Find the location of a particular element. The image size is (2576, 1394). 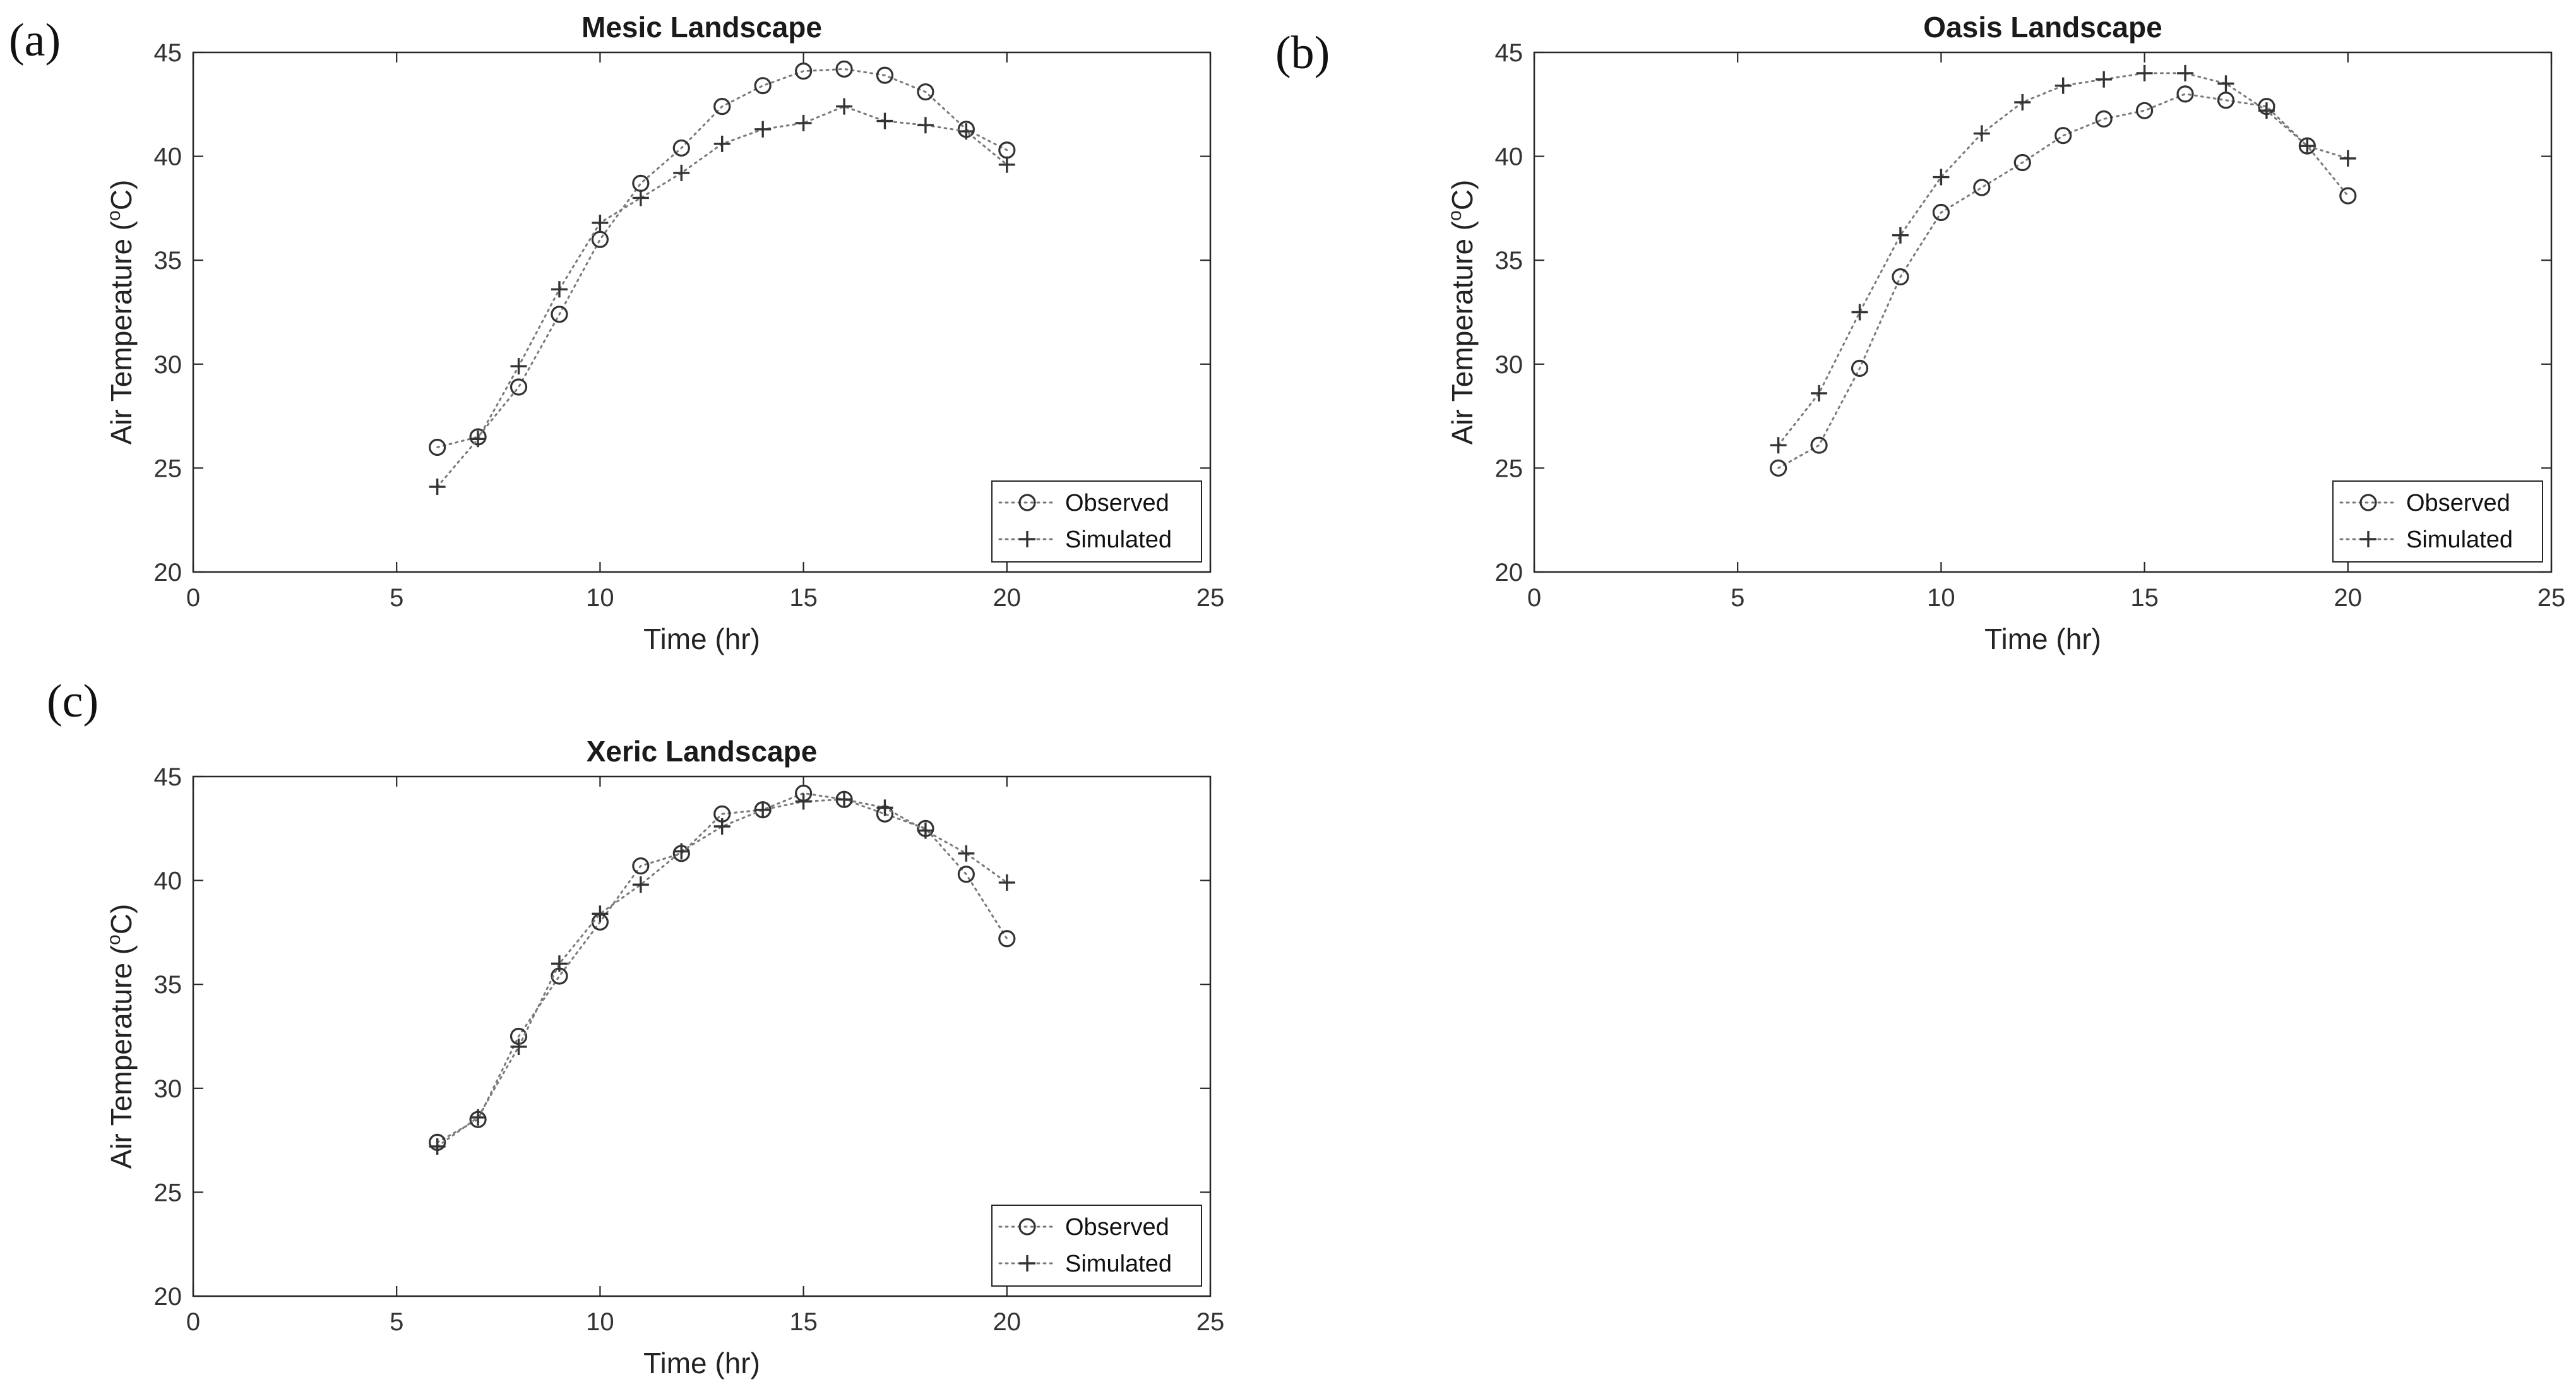

series-line-observed is located at coordinates (2063, 281).